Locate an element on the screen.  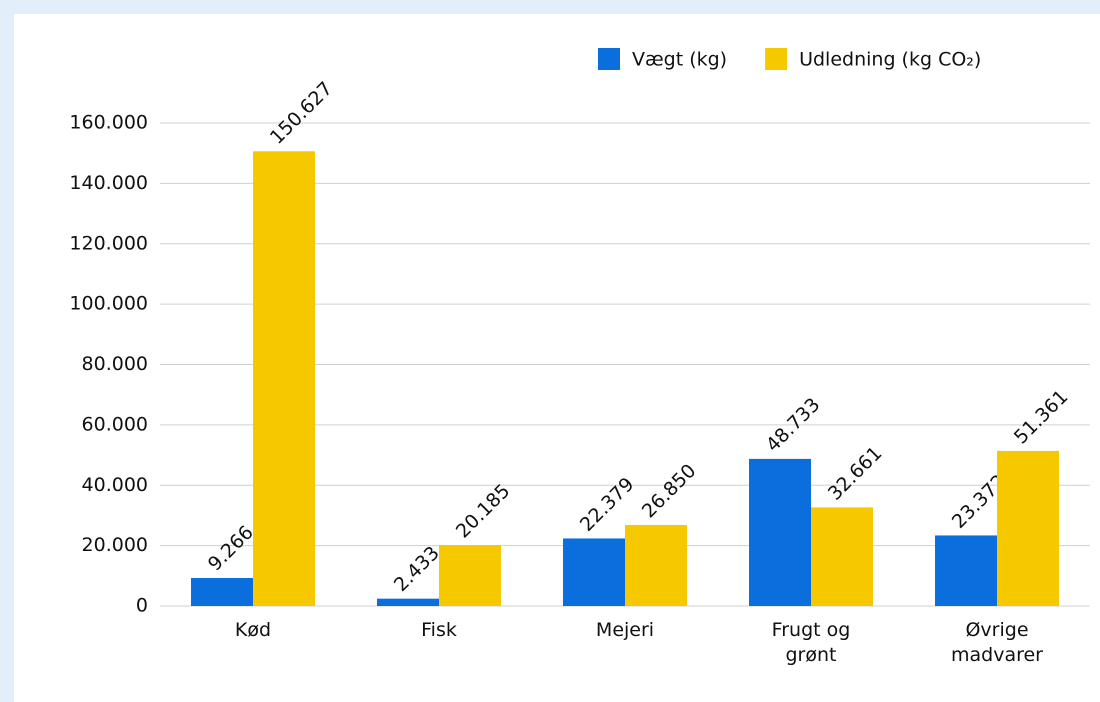
y-tick-label: 140.000 is located at coordinates (108, 183).